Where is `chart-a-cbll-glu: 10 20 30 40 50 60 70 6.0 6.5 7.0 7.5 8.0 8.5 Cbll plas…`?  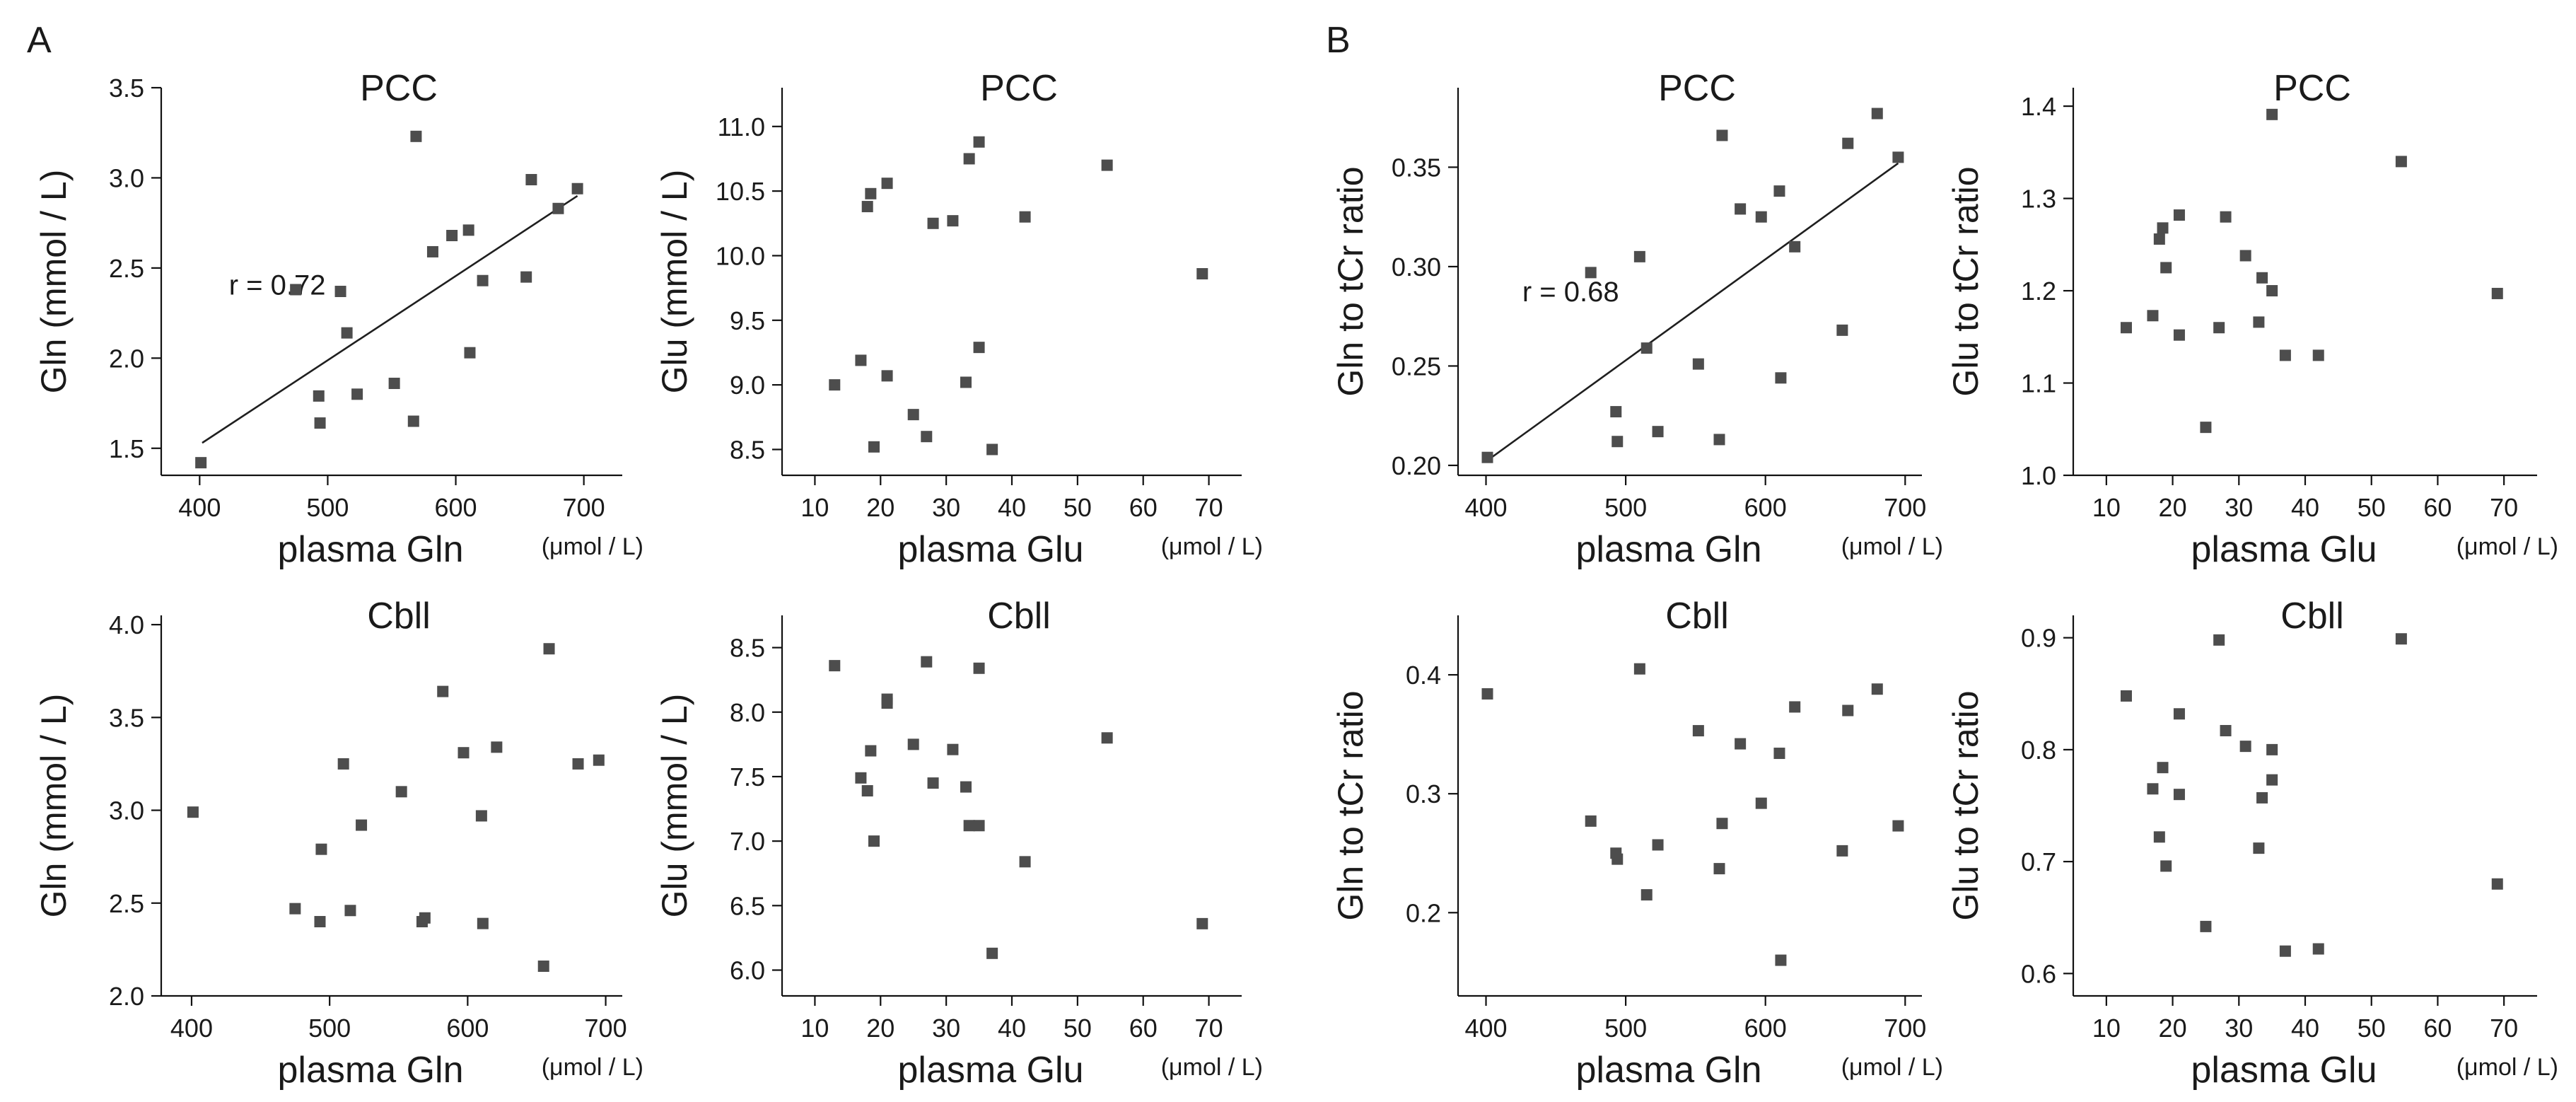 chart-a-cbll-glu: 10 20 30 40 50 60 70 6.0 6.5 7.0 7.5 8.0 8.5 Cbll plas… is located at coordinates (959, 843).